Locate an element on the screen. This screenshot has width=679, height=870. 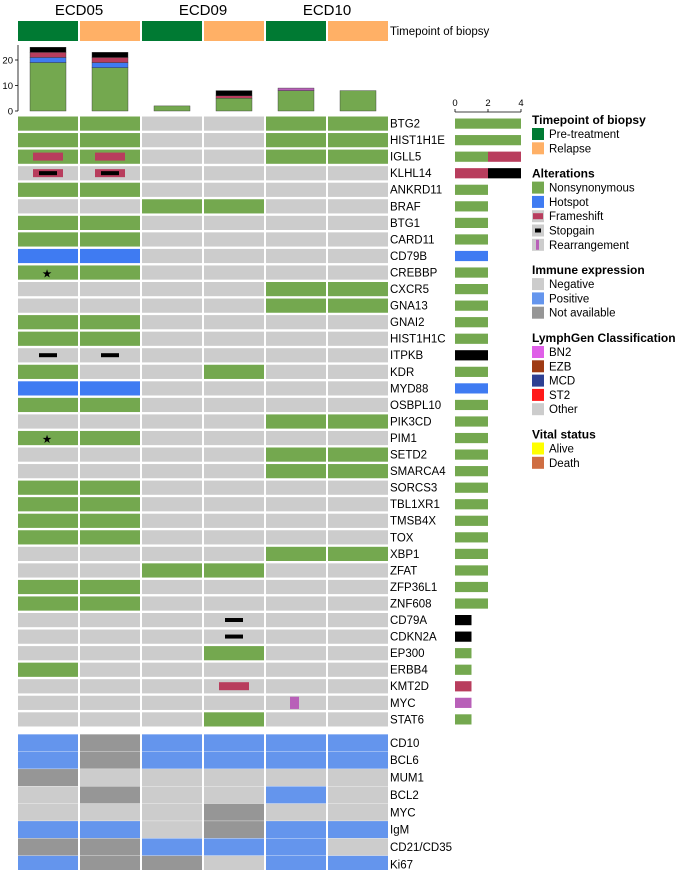
side-bar-segment-hotspot is located at coordinates (471, 256).